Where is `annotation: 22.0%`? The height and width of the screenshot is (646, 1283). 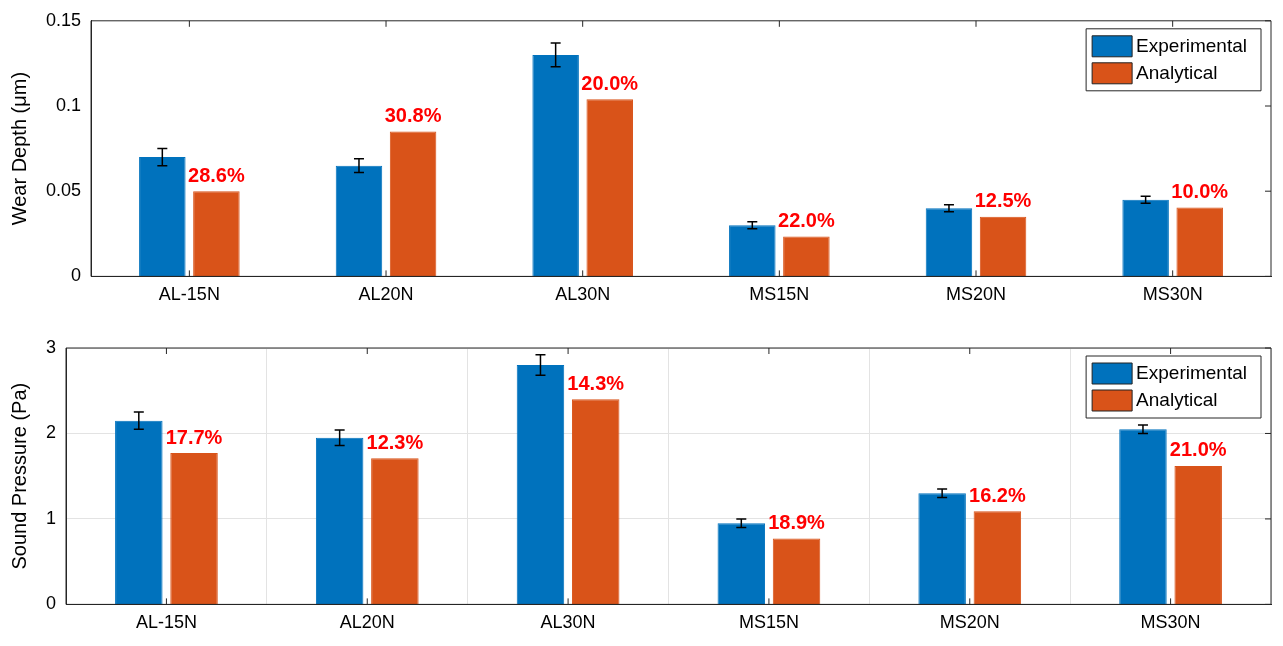
annotation: 22.0% is located at coordinates (806, 220).